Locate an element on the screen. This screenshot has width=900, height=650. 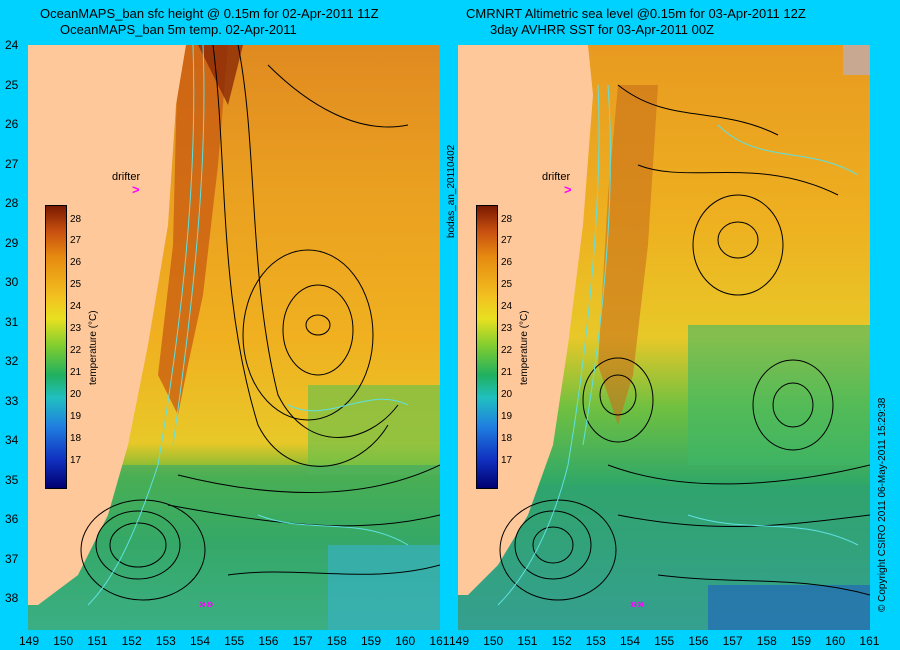
latitude-tick-label: 32 is located at coordinates (12, 361).